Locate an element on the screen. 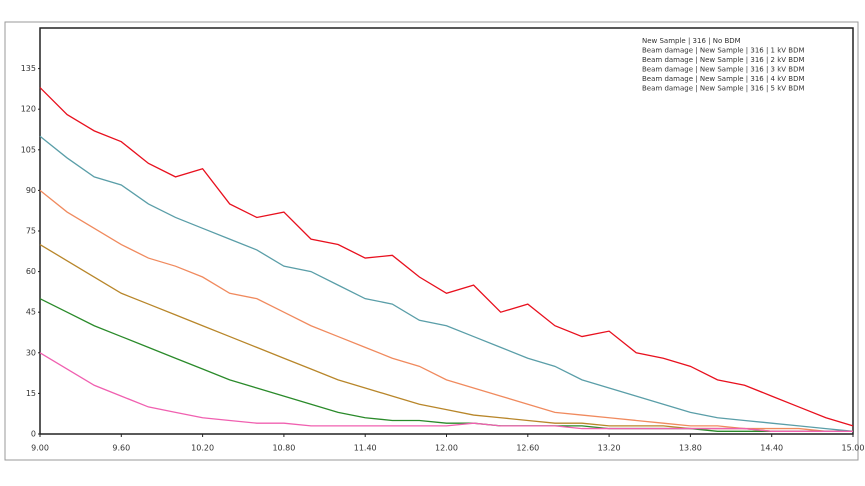 Image resolution: width=865 pixels, height=486 pixels. x-tick-label: 12.60 is located at coordinates (527, 448).